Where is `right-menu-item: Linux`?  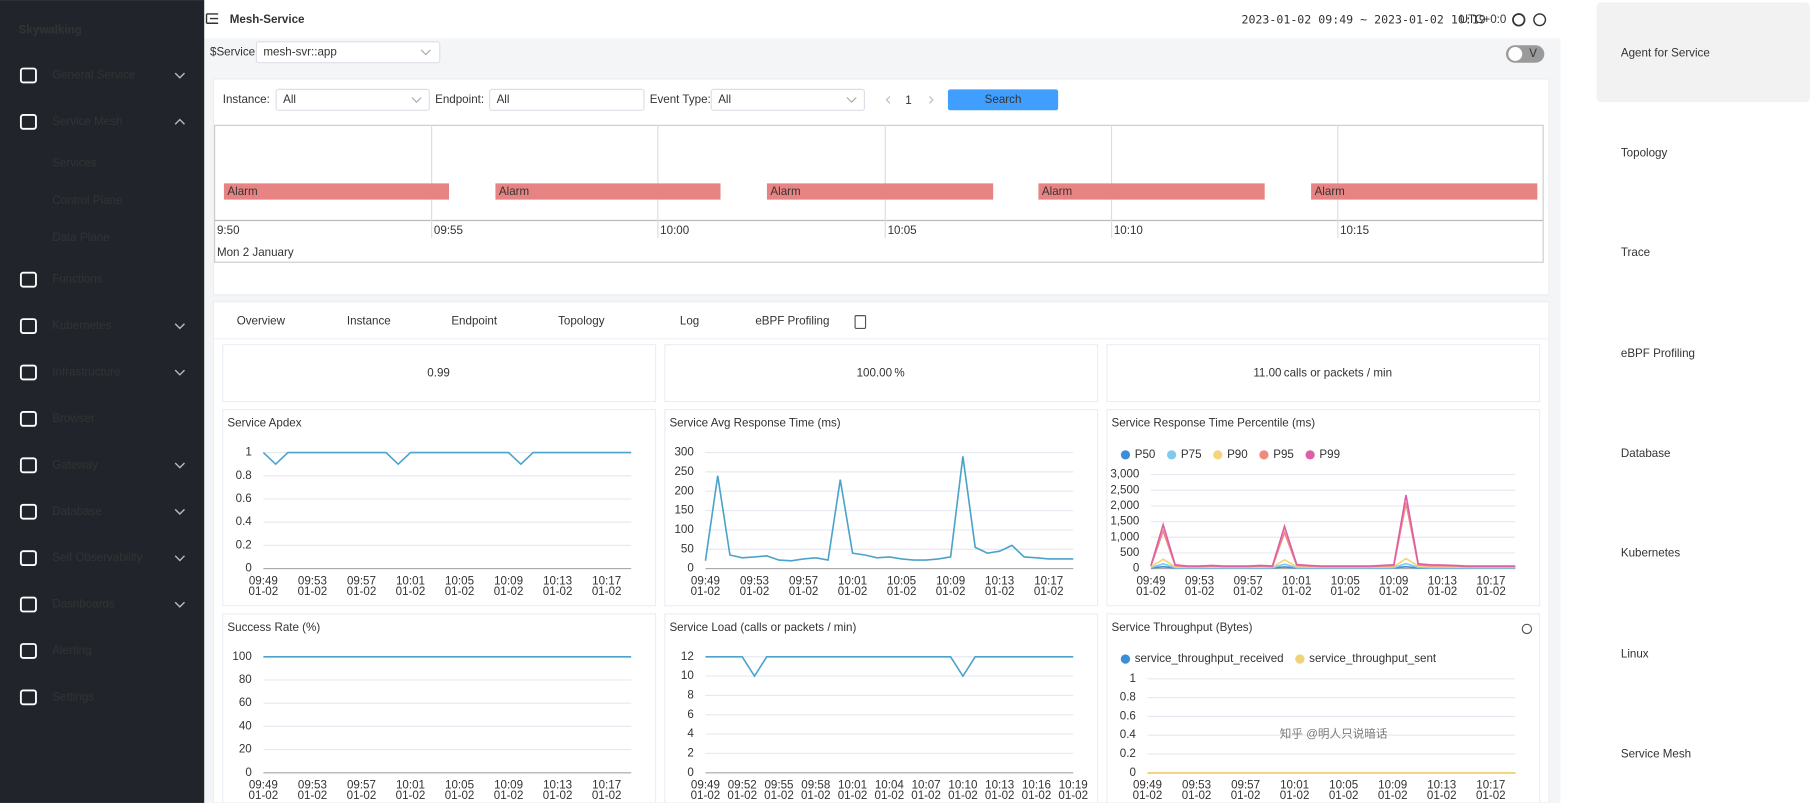
right-menu-item: Linux is located at coordinates (1635, 653).